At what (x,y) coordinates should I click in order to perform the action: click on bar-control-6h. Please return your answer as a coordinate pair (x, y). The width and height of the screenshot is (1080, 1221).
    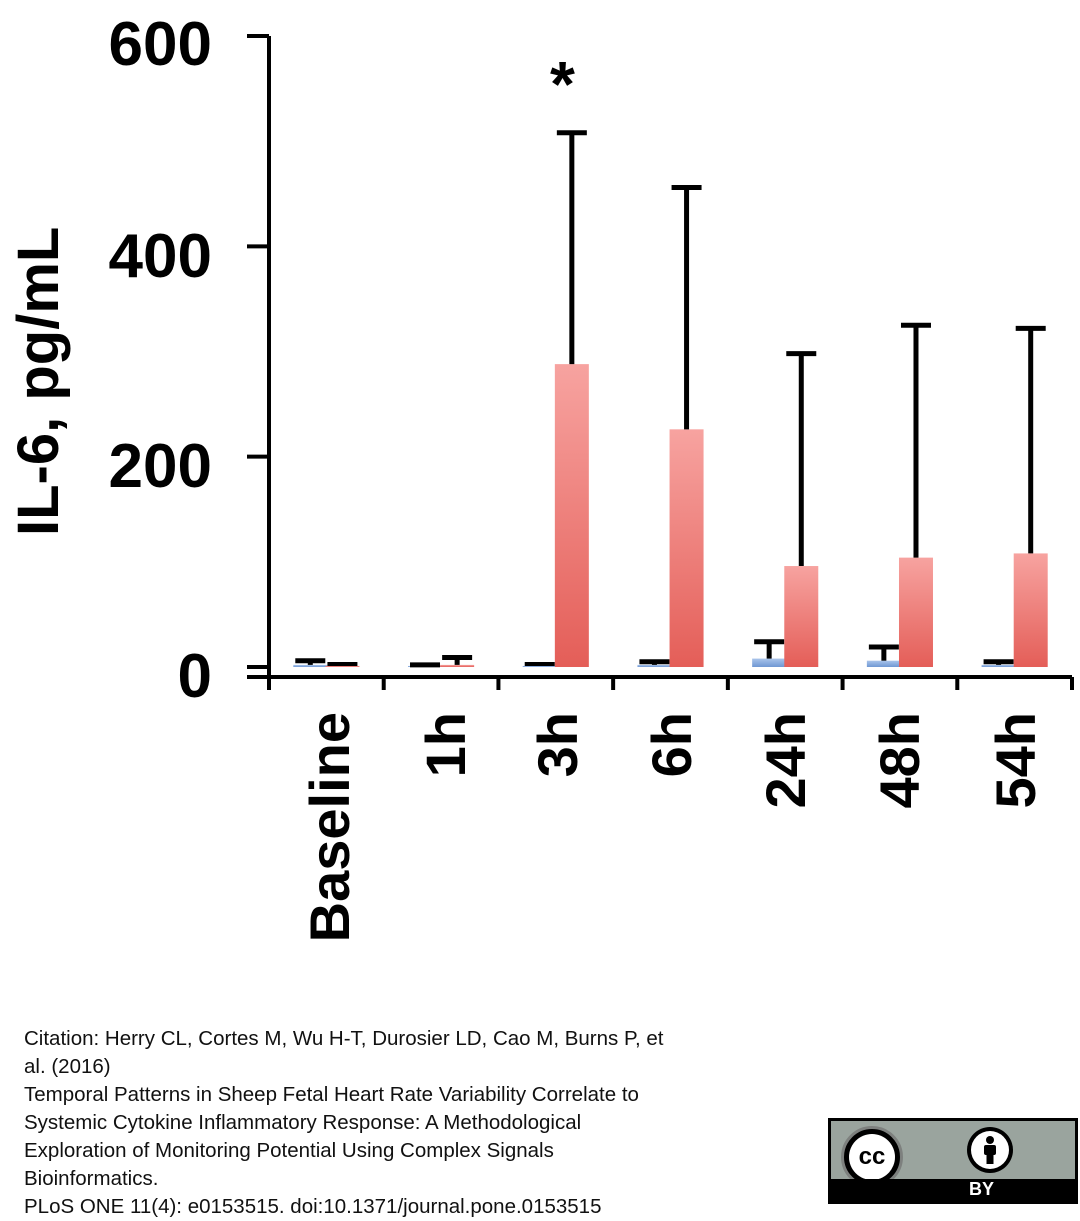
    Looking at the image, I should click on (654, 665).